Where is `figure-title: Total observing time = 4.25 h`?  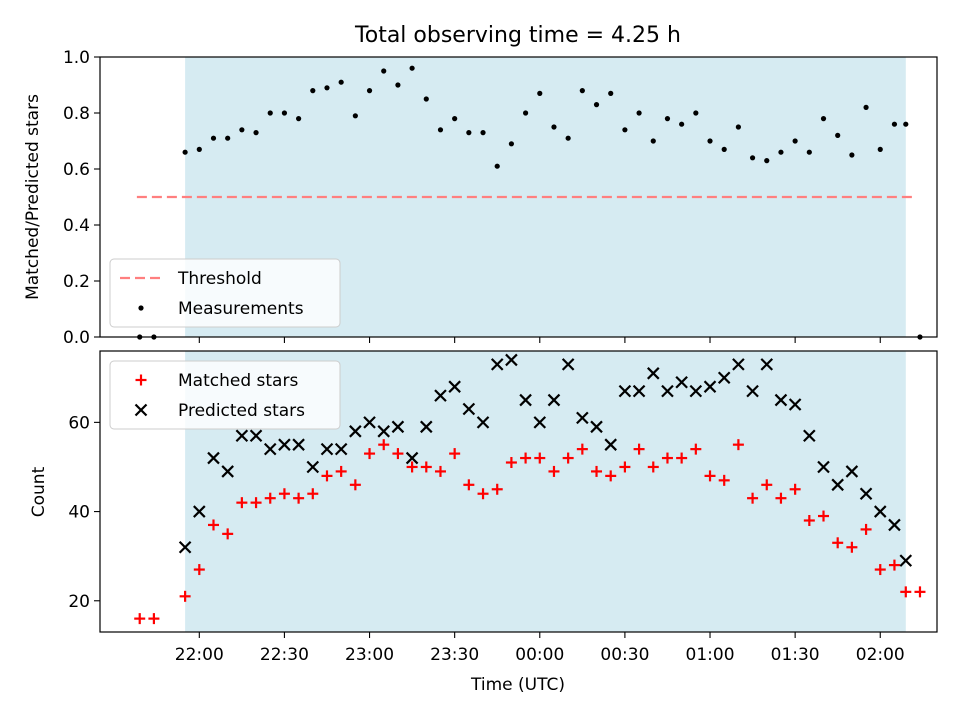 figure-title: Total observing time = 4.25 h is located at coordinates (517, 35).